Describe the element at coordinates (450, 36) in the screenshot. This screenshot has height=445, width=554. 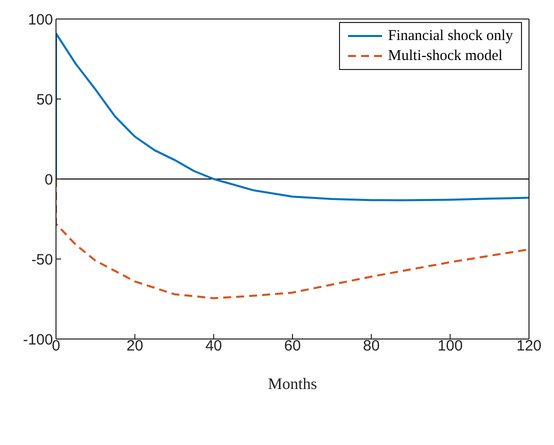
I see `legend-label: Financial shock only` at that location.